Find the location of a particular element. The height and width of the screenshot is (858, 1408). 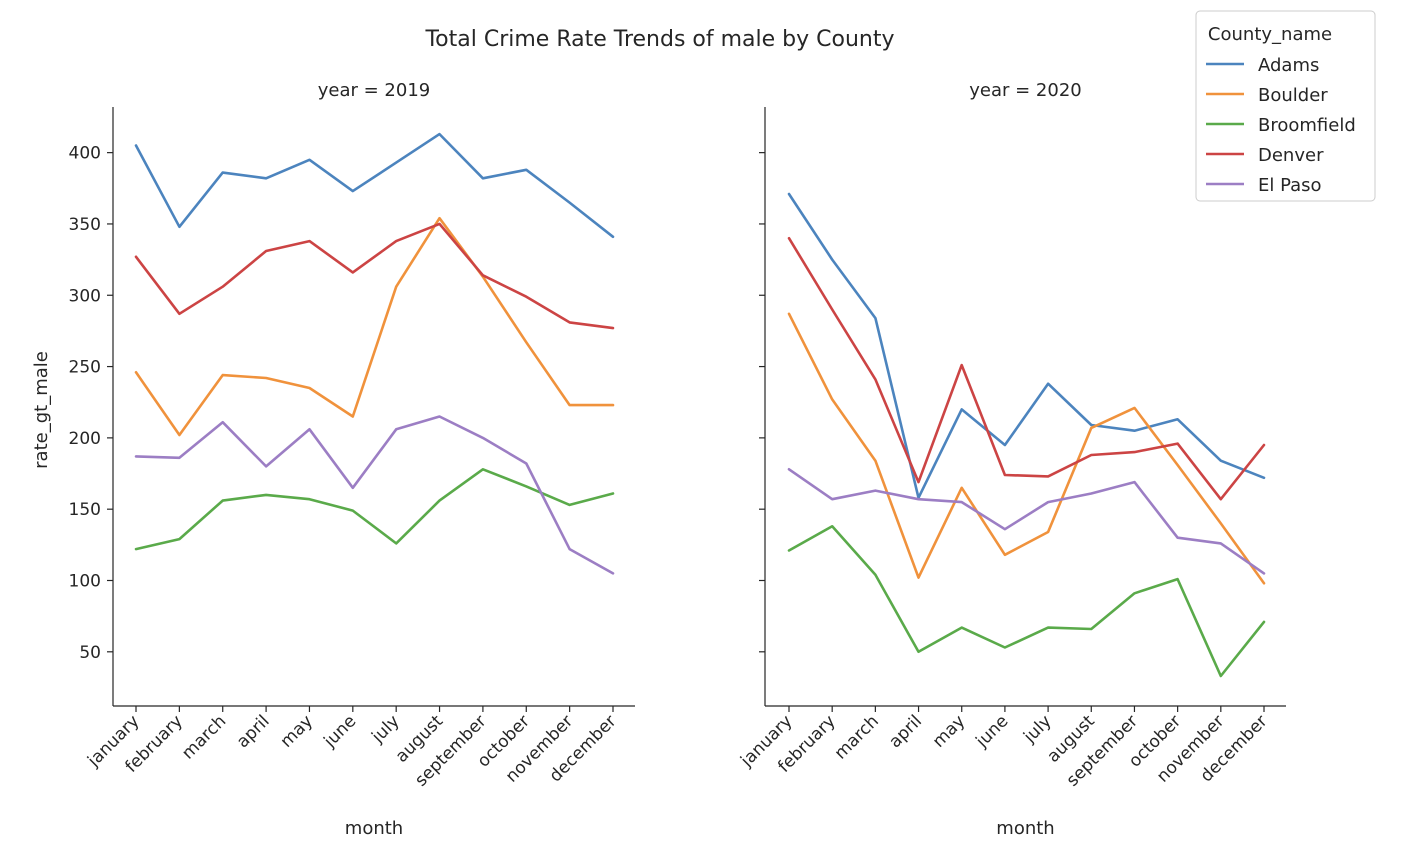

y-tick-label: 100 is located at coordinates (85, 581).